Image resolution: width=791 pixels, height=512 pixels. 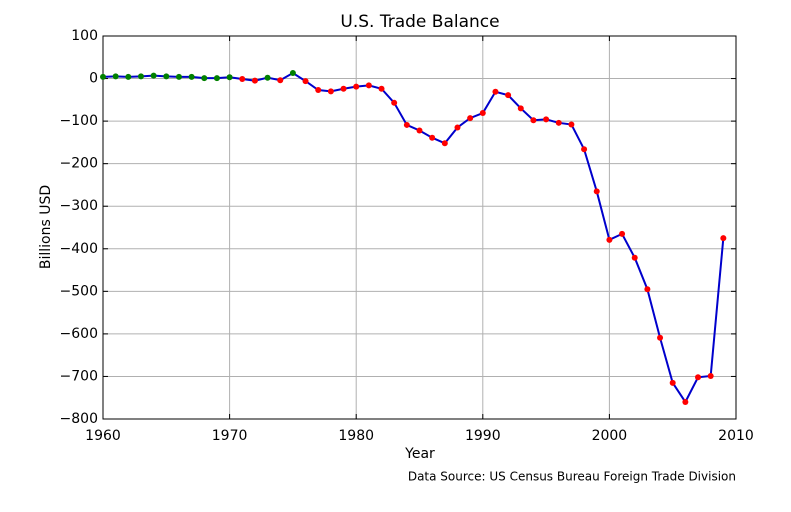 What do you see at coordinates (79, 206) in the screenshot?
I see `y-tick-label: −300` at bounding box center [79, 206].